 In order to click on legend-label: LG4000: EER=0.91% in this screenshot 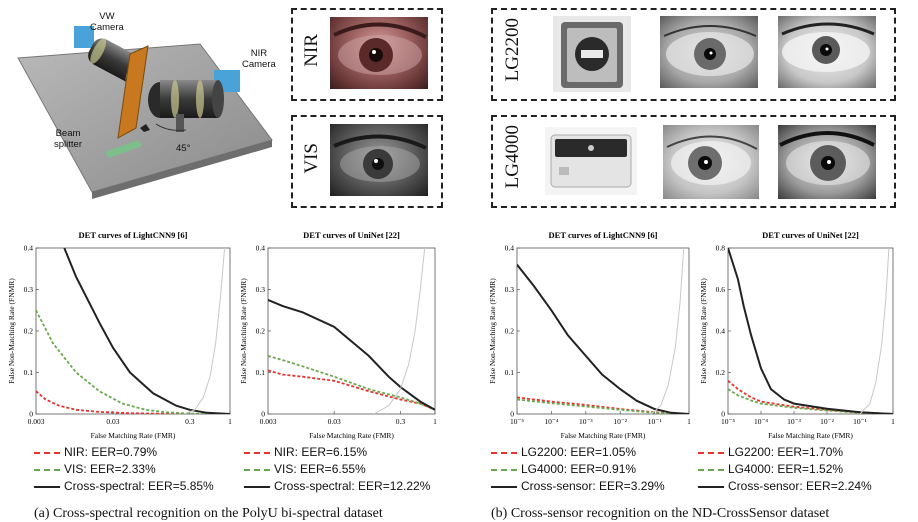, I will do `click(579, 469)`.